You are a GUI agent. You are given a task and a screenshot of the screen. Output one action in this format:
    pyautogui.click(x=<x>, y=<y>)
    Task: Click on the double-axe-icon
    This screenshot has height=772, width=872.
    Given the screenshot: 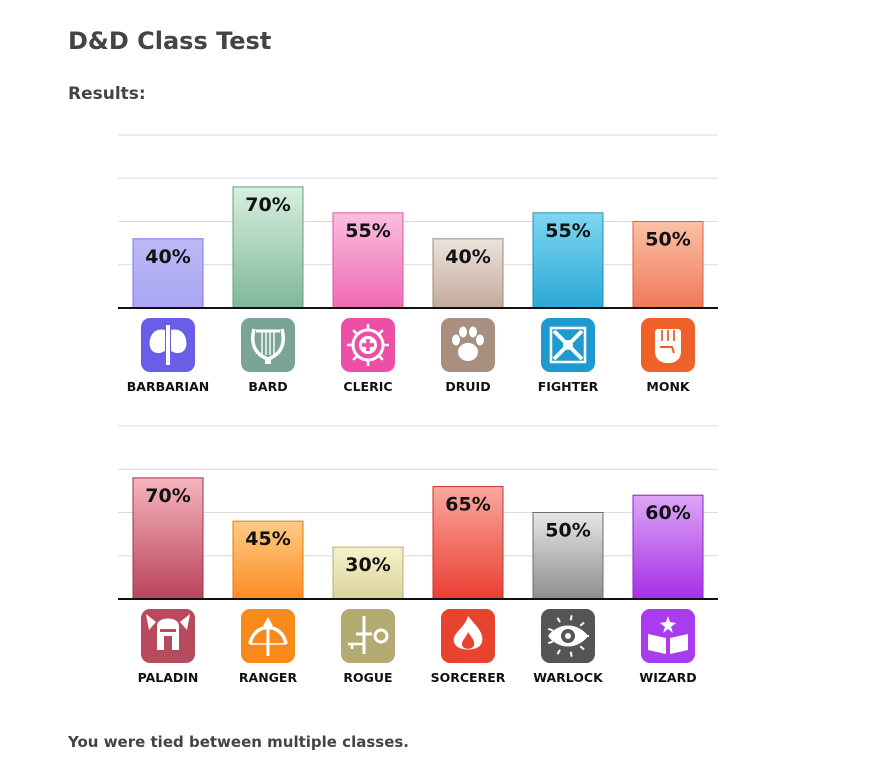 What is the action you would take?
    pyautogui.click(x=168, y=345)
    